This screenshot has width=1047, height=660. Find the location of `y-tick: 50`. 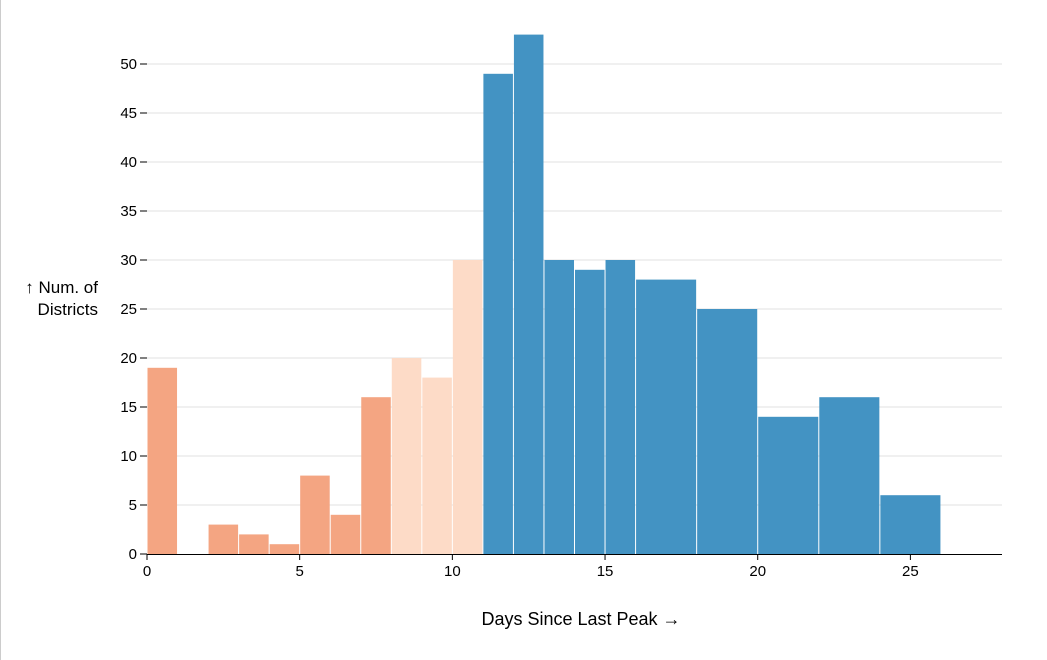

y-tick: 50 is located at coordinates (133, 64).